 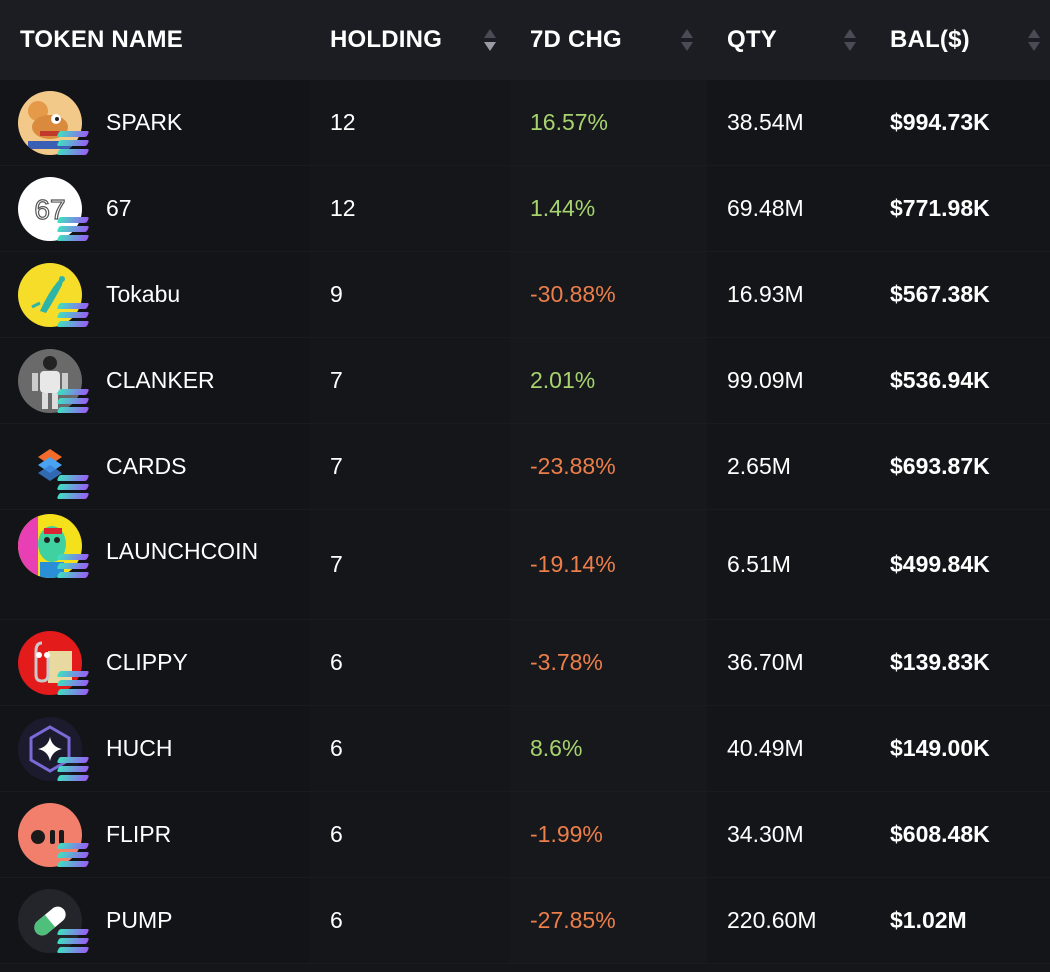 I want to click on token-cell: LAUNCHCOIN, so click(x=155, y=564).